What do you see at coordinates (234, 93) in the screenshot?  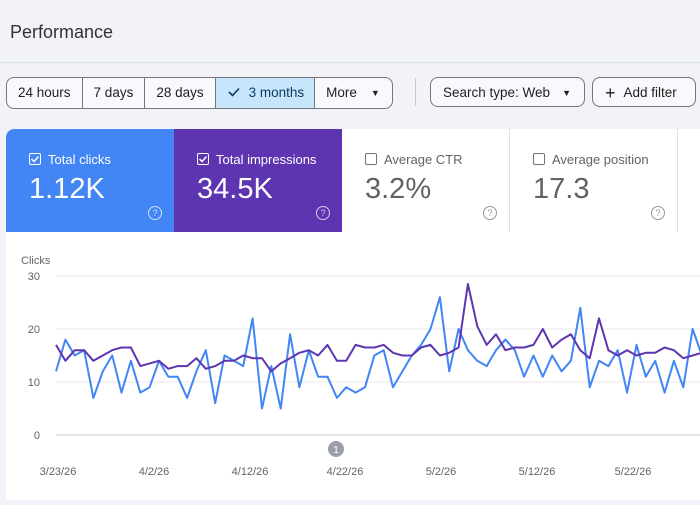 I see `check-icon` at bounding box center [234, 93].